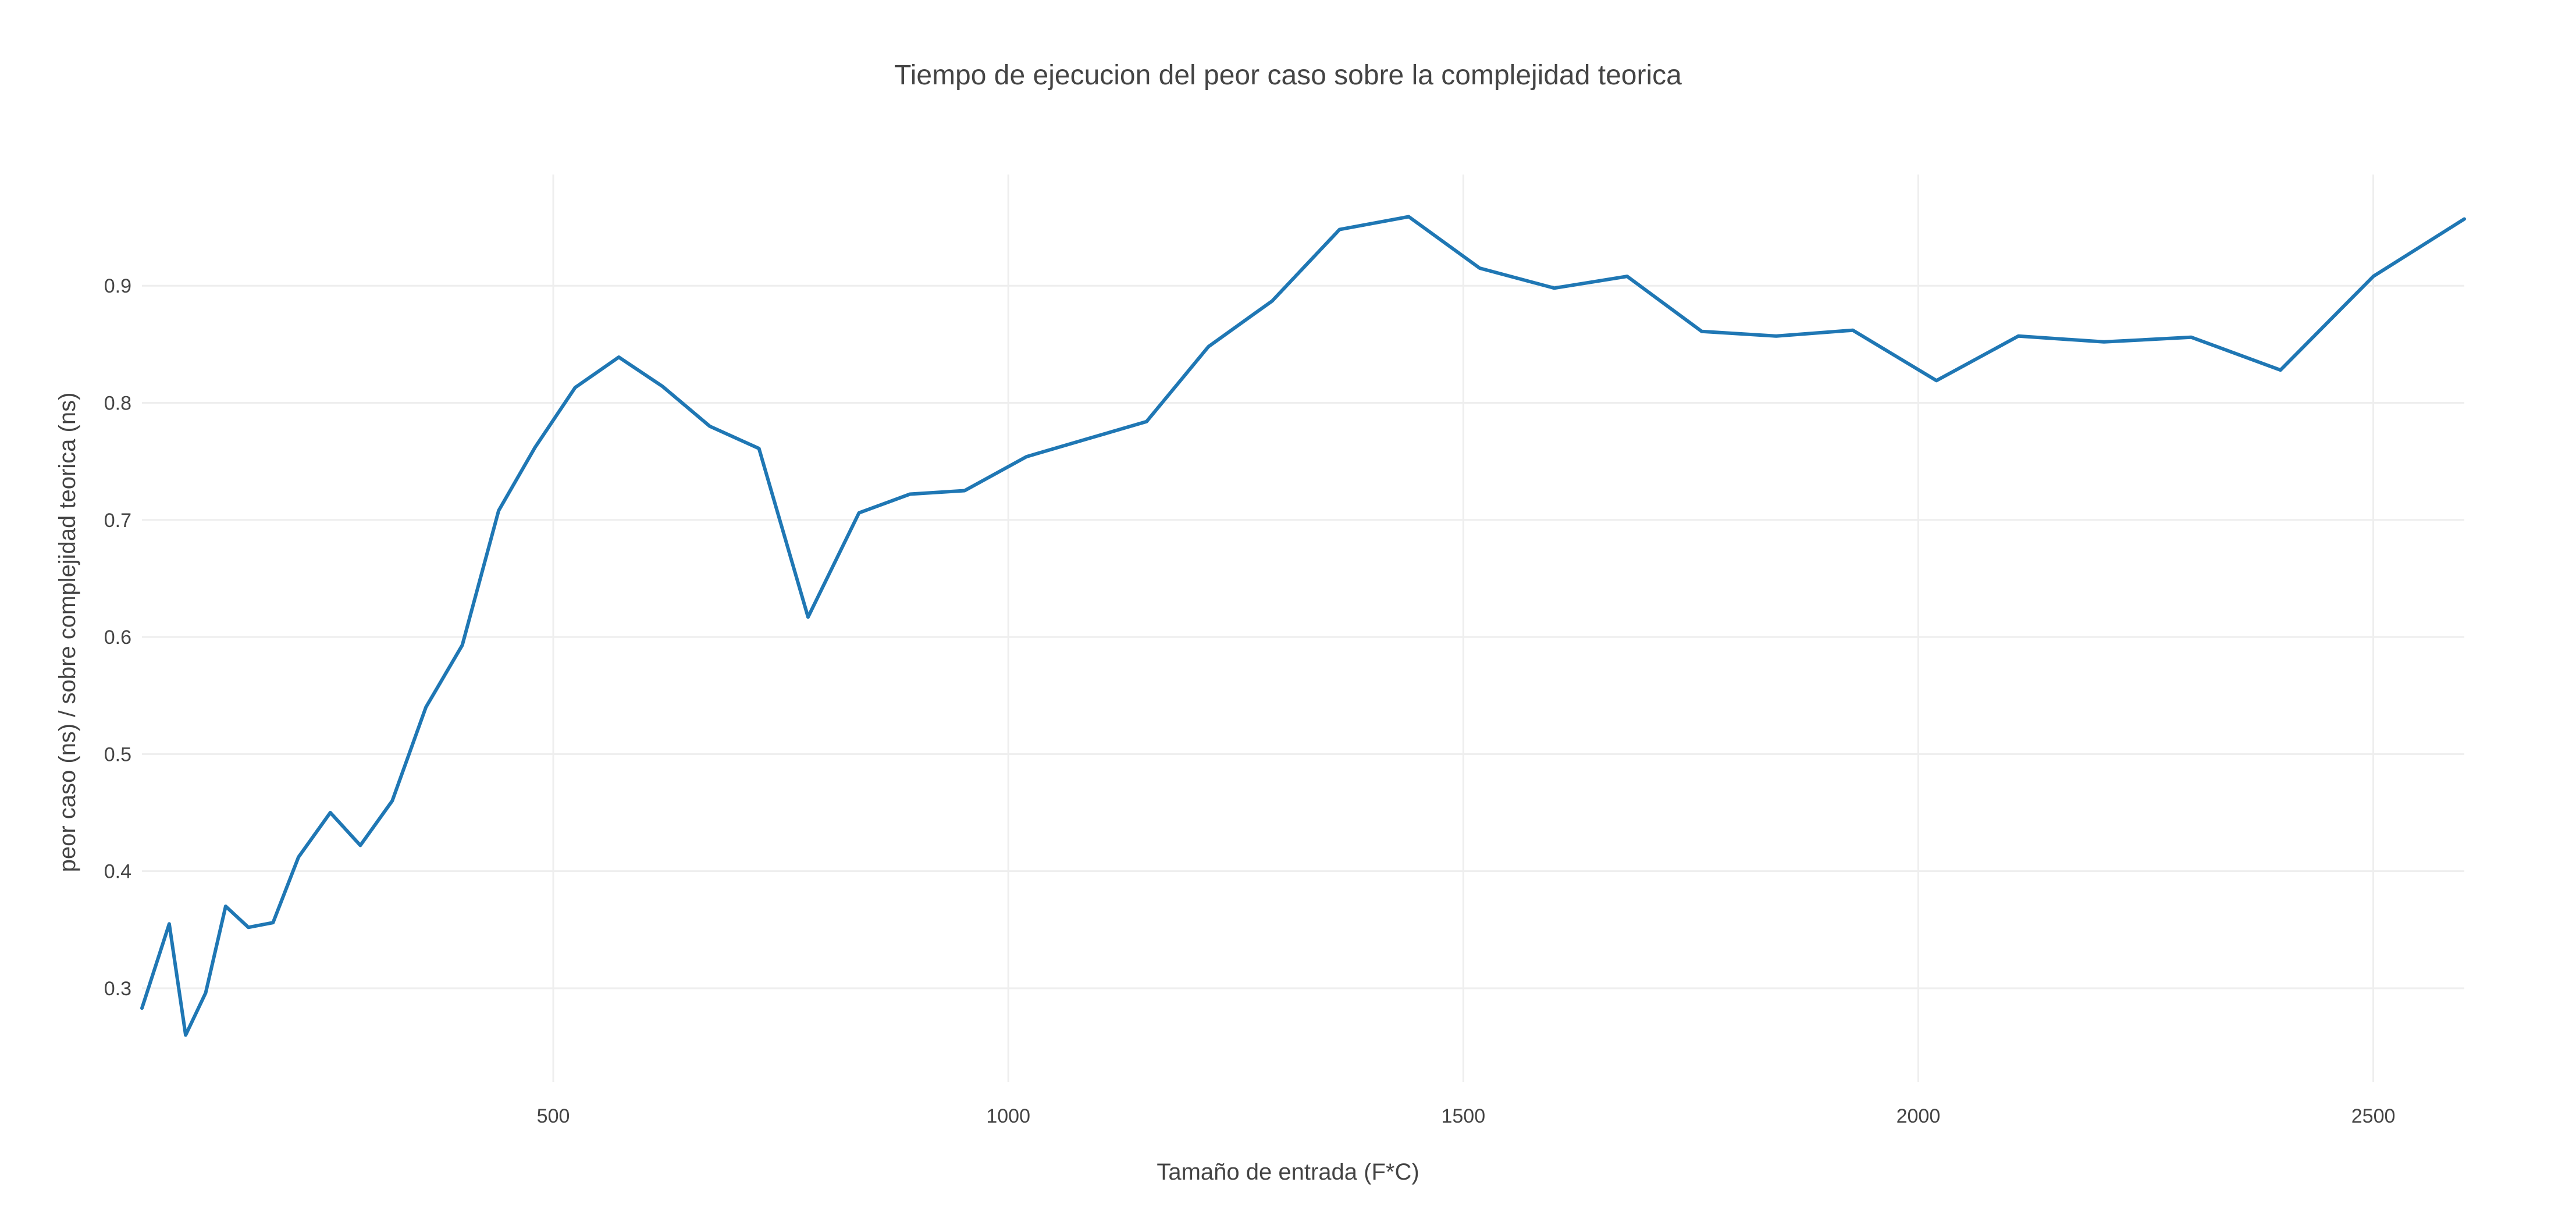  Describe the element at coordinates (1288, 1172) in the screenshot. I see `x-axis-title: Tamaño de entrada (F*C)` at that location.